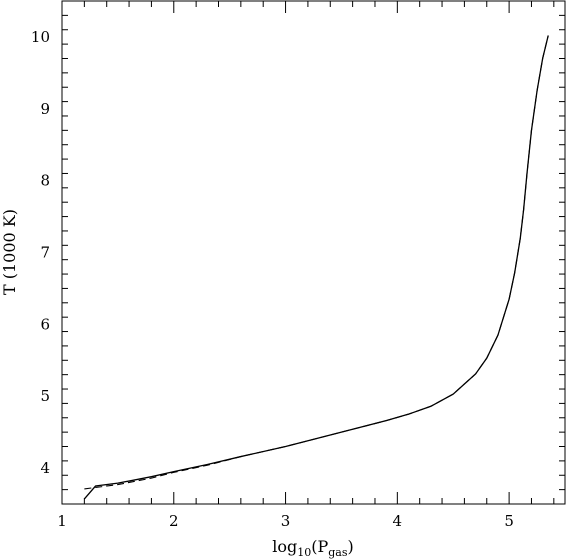 This screenshot has width=566, height=559. What do you see at coordinates (45, 468) in the screenshot?
I see `y-tick-label: 4` at bounding box center [45, 468].